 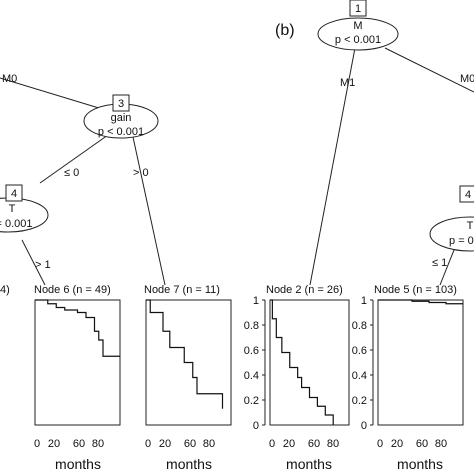 What do you see at coordinates (264, 362) in the screenshot?
I see `y-axis-node2` at bounding box center [264, 362].